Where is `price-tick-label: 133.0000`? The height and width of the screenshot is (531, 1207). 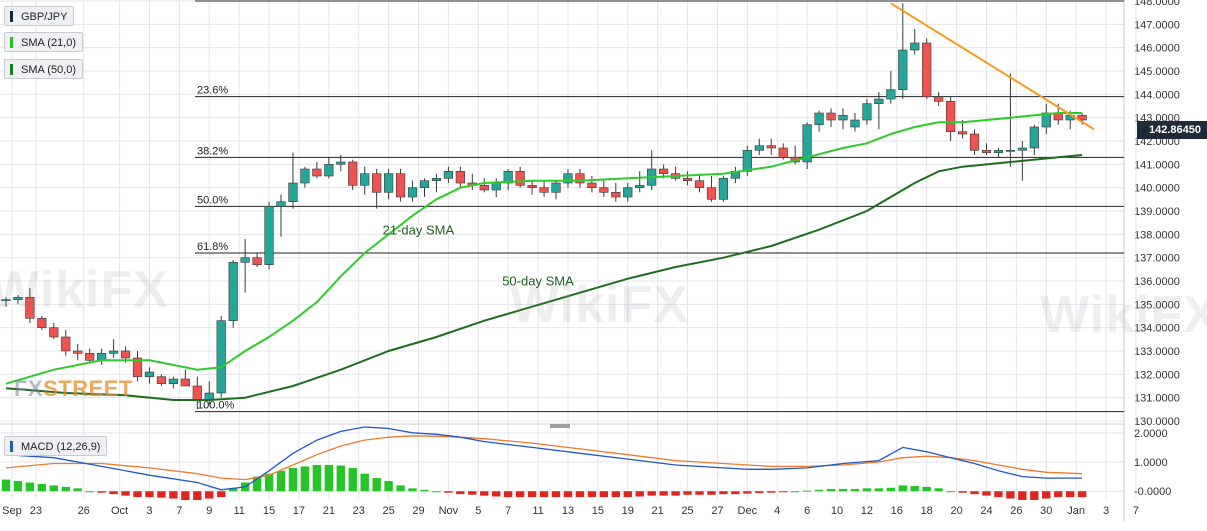 price-tick-label: 133.0000 is located at coordinates (1157, 352).